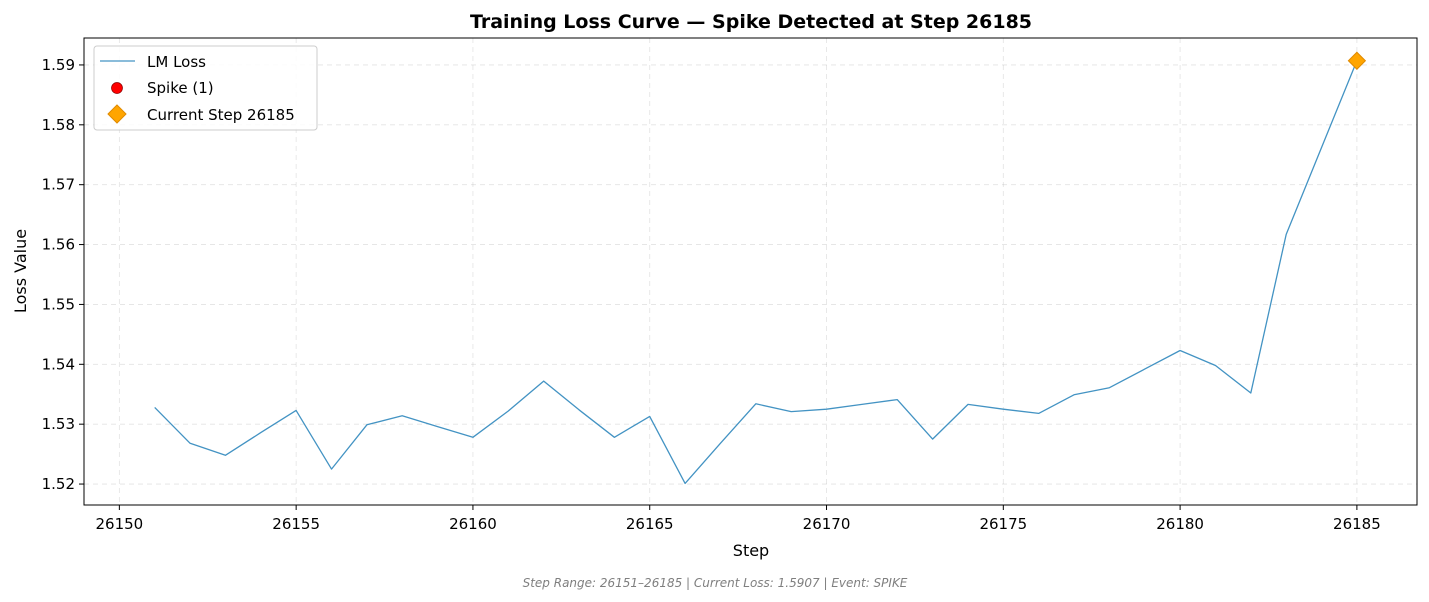  What do you see at coordinates (176, 62) in the screenshot?
I see `legend-lm-loss-label: LM Loss` at bounding box center [176, 62].